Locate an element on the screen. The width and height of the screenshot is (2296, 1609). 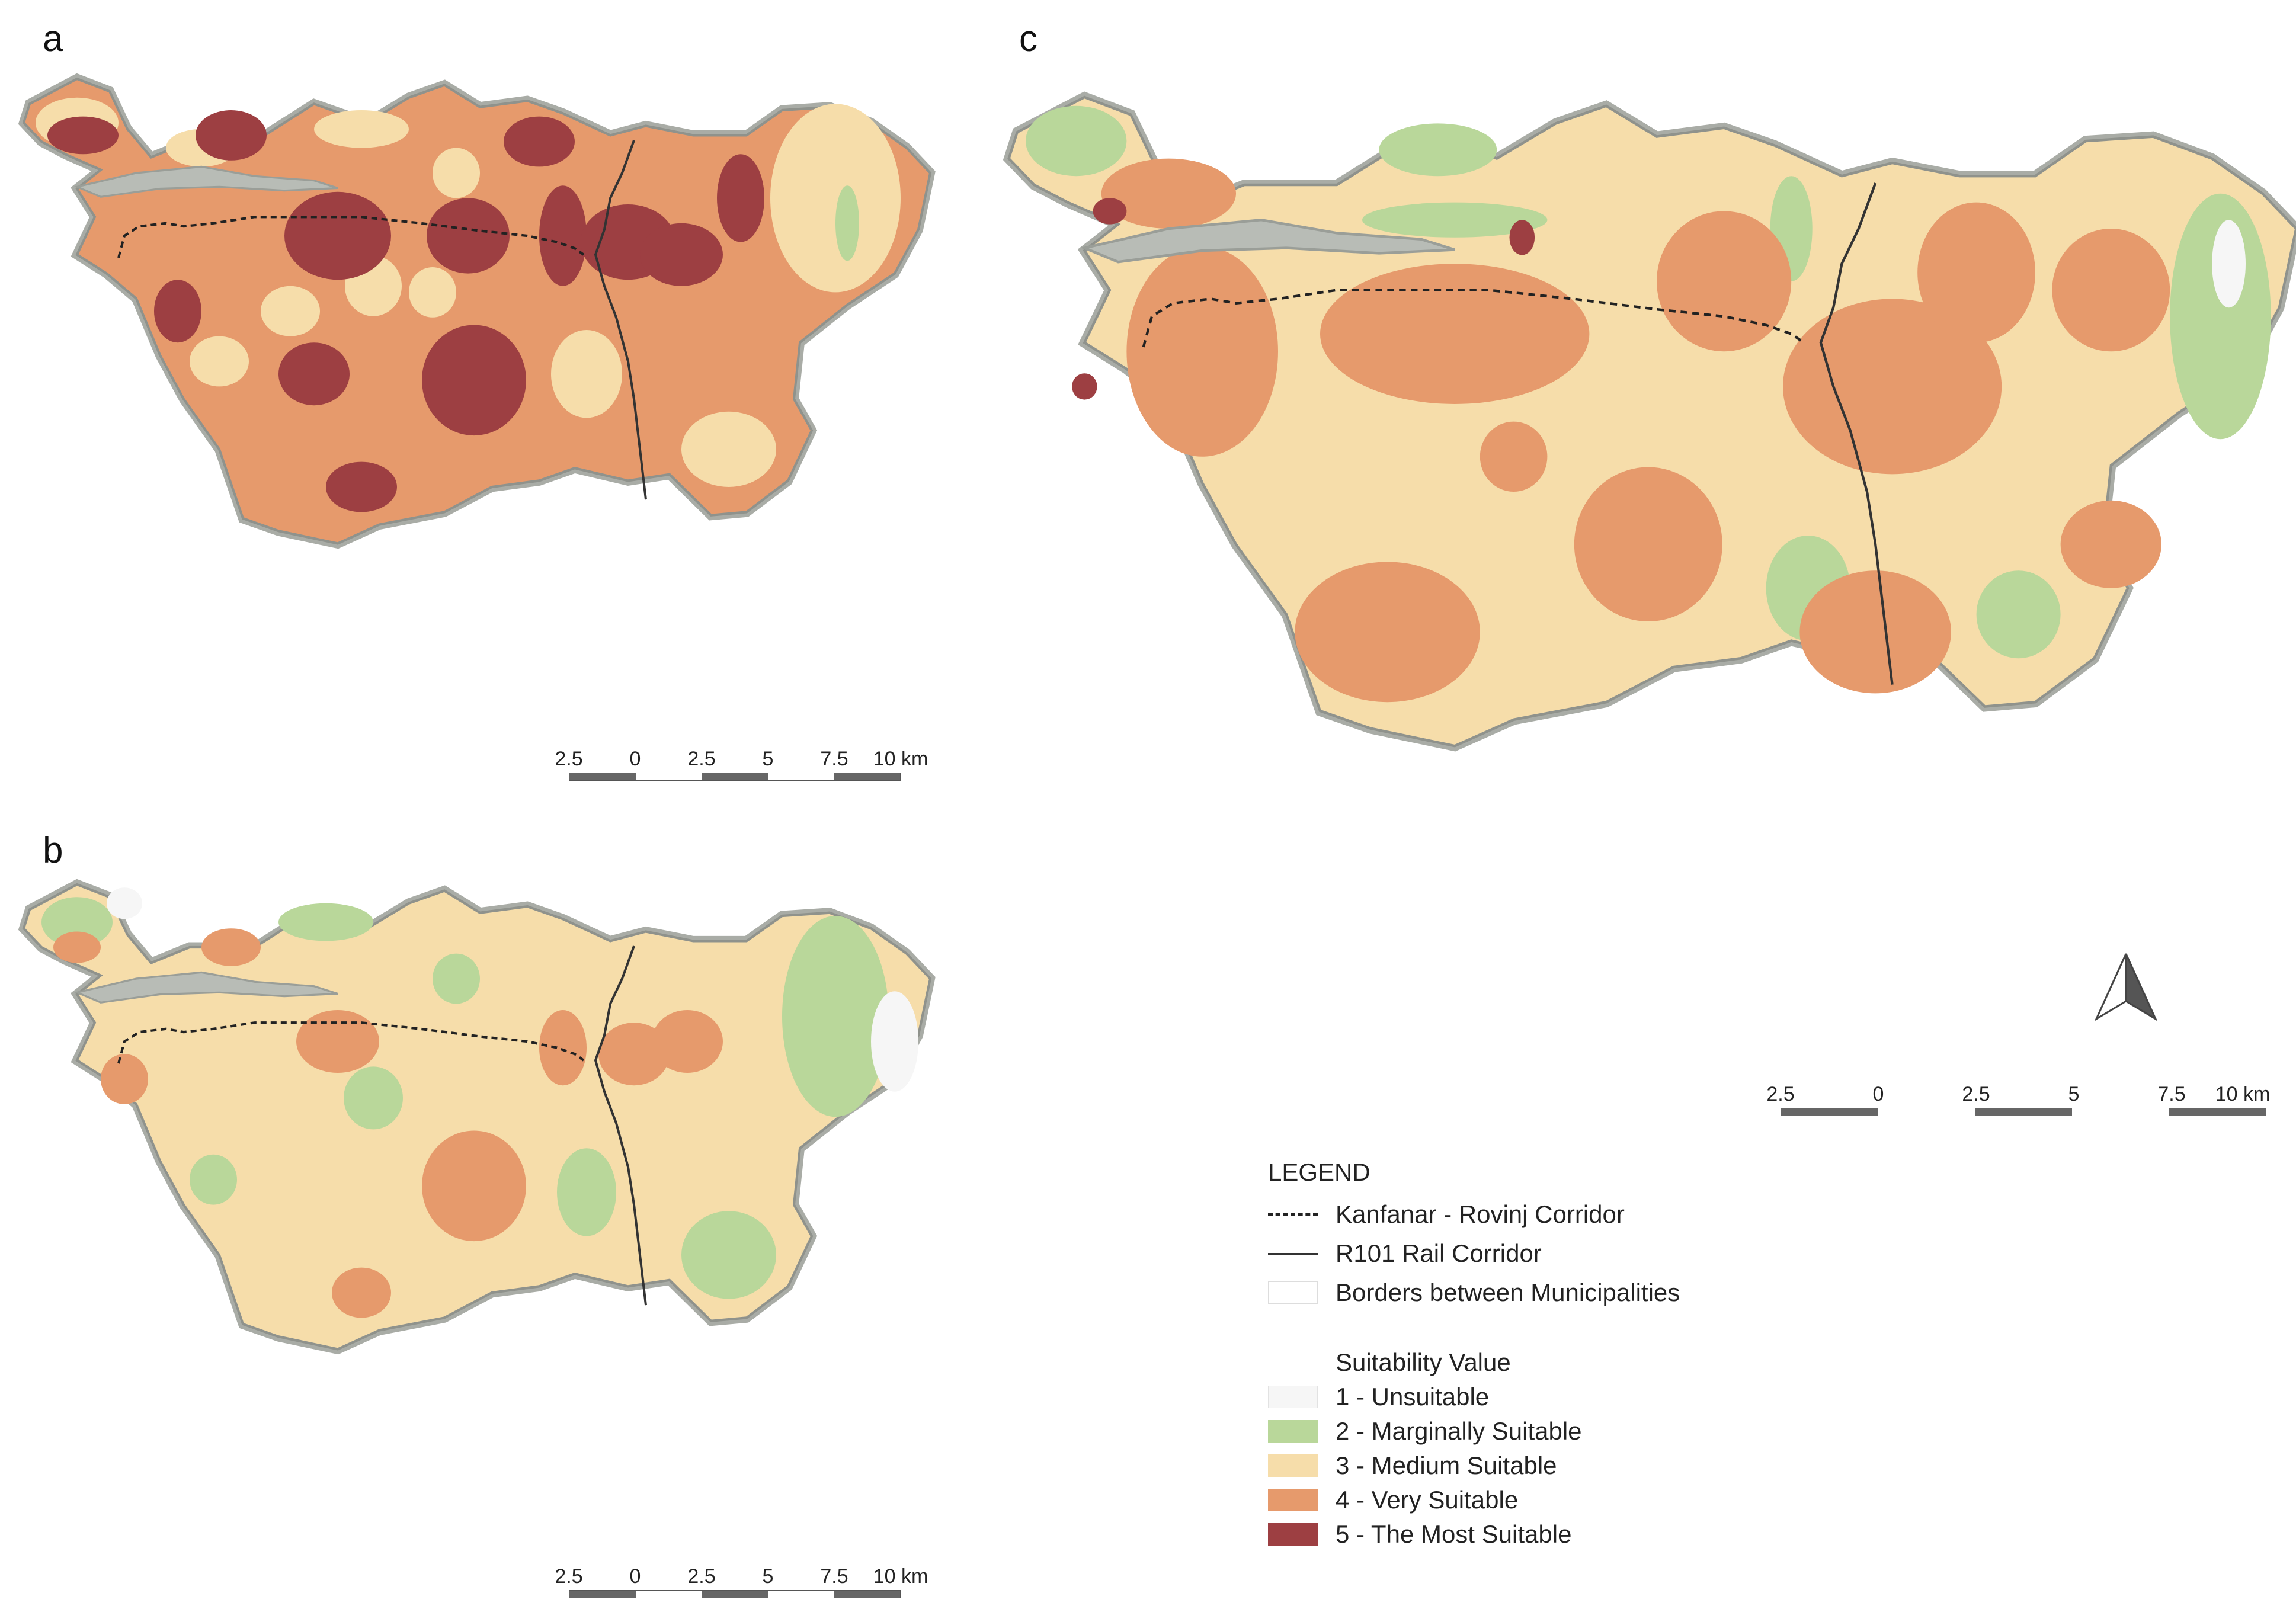
legend-item-corridor: Kanfanar - Rovinj Corridor is located at coordinates (1446, 1214).